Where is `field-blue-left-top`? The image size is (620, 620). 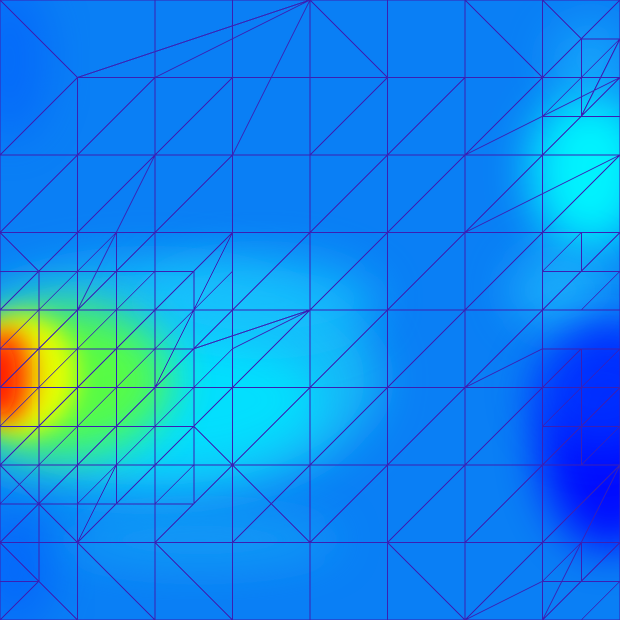 field-blue-left-top is located at coordinates (25, 70).